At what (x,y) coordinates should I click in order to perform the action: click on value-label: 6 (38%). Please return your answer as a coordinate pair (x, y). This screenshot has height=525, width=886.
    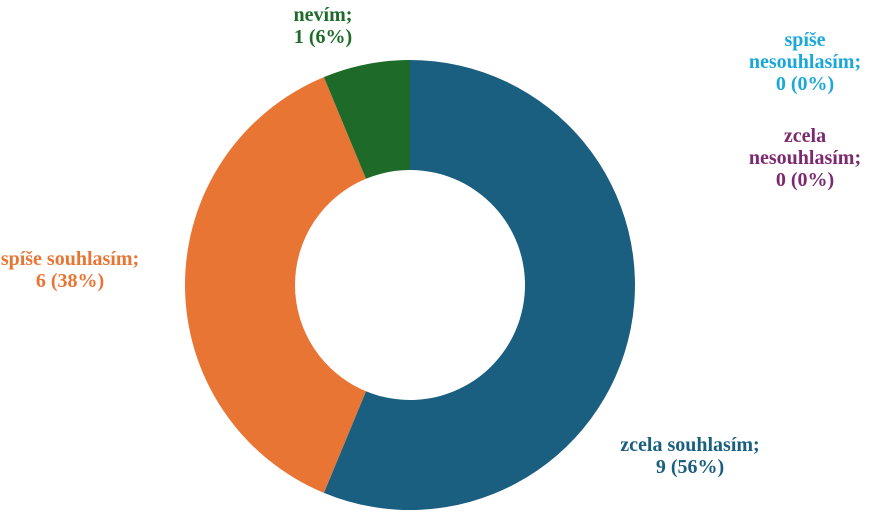
    Looking at the image, I should click on (70, 281).